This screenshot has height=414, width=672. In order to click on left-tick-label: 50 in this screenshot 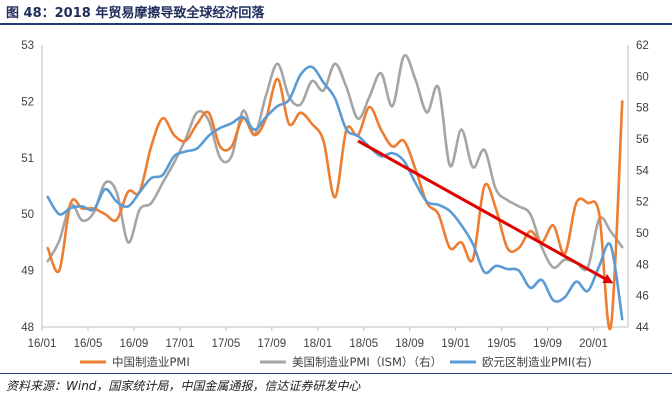, I will do `click(27, 215)`.